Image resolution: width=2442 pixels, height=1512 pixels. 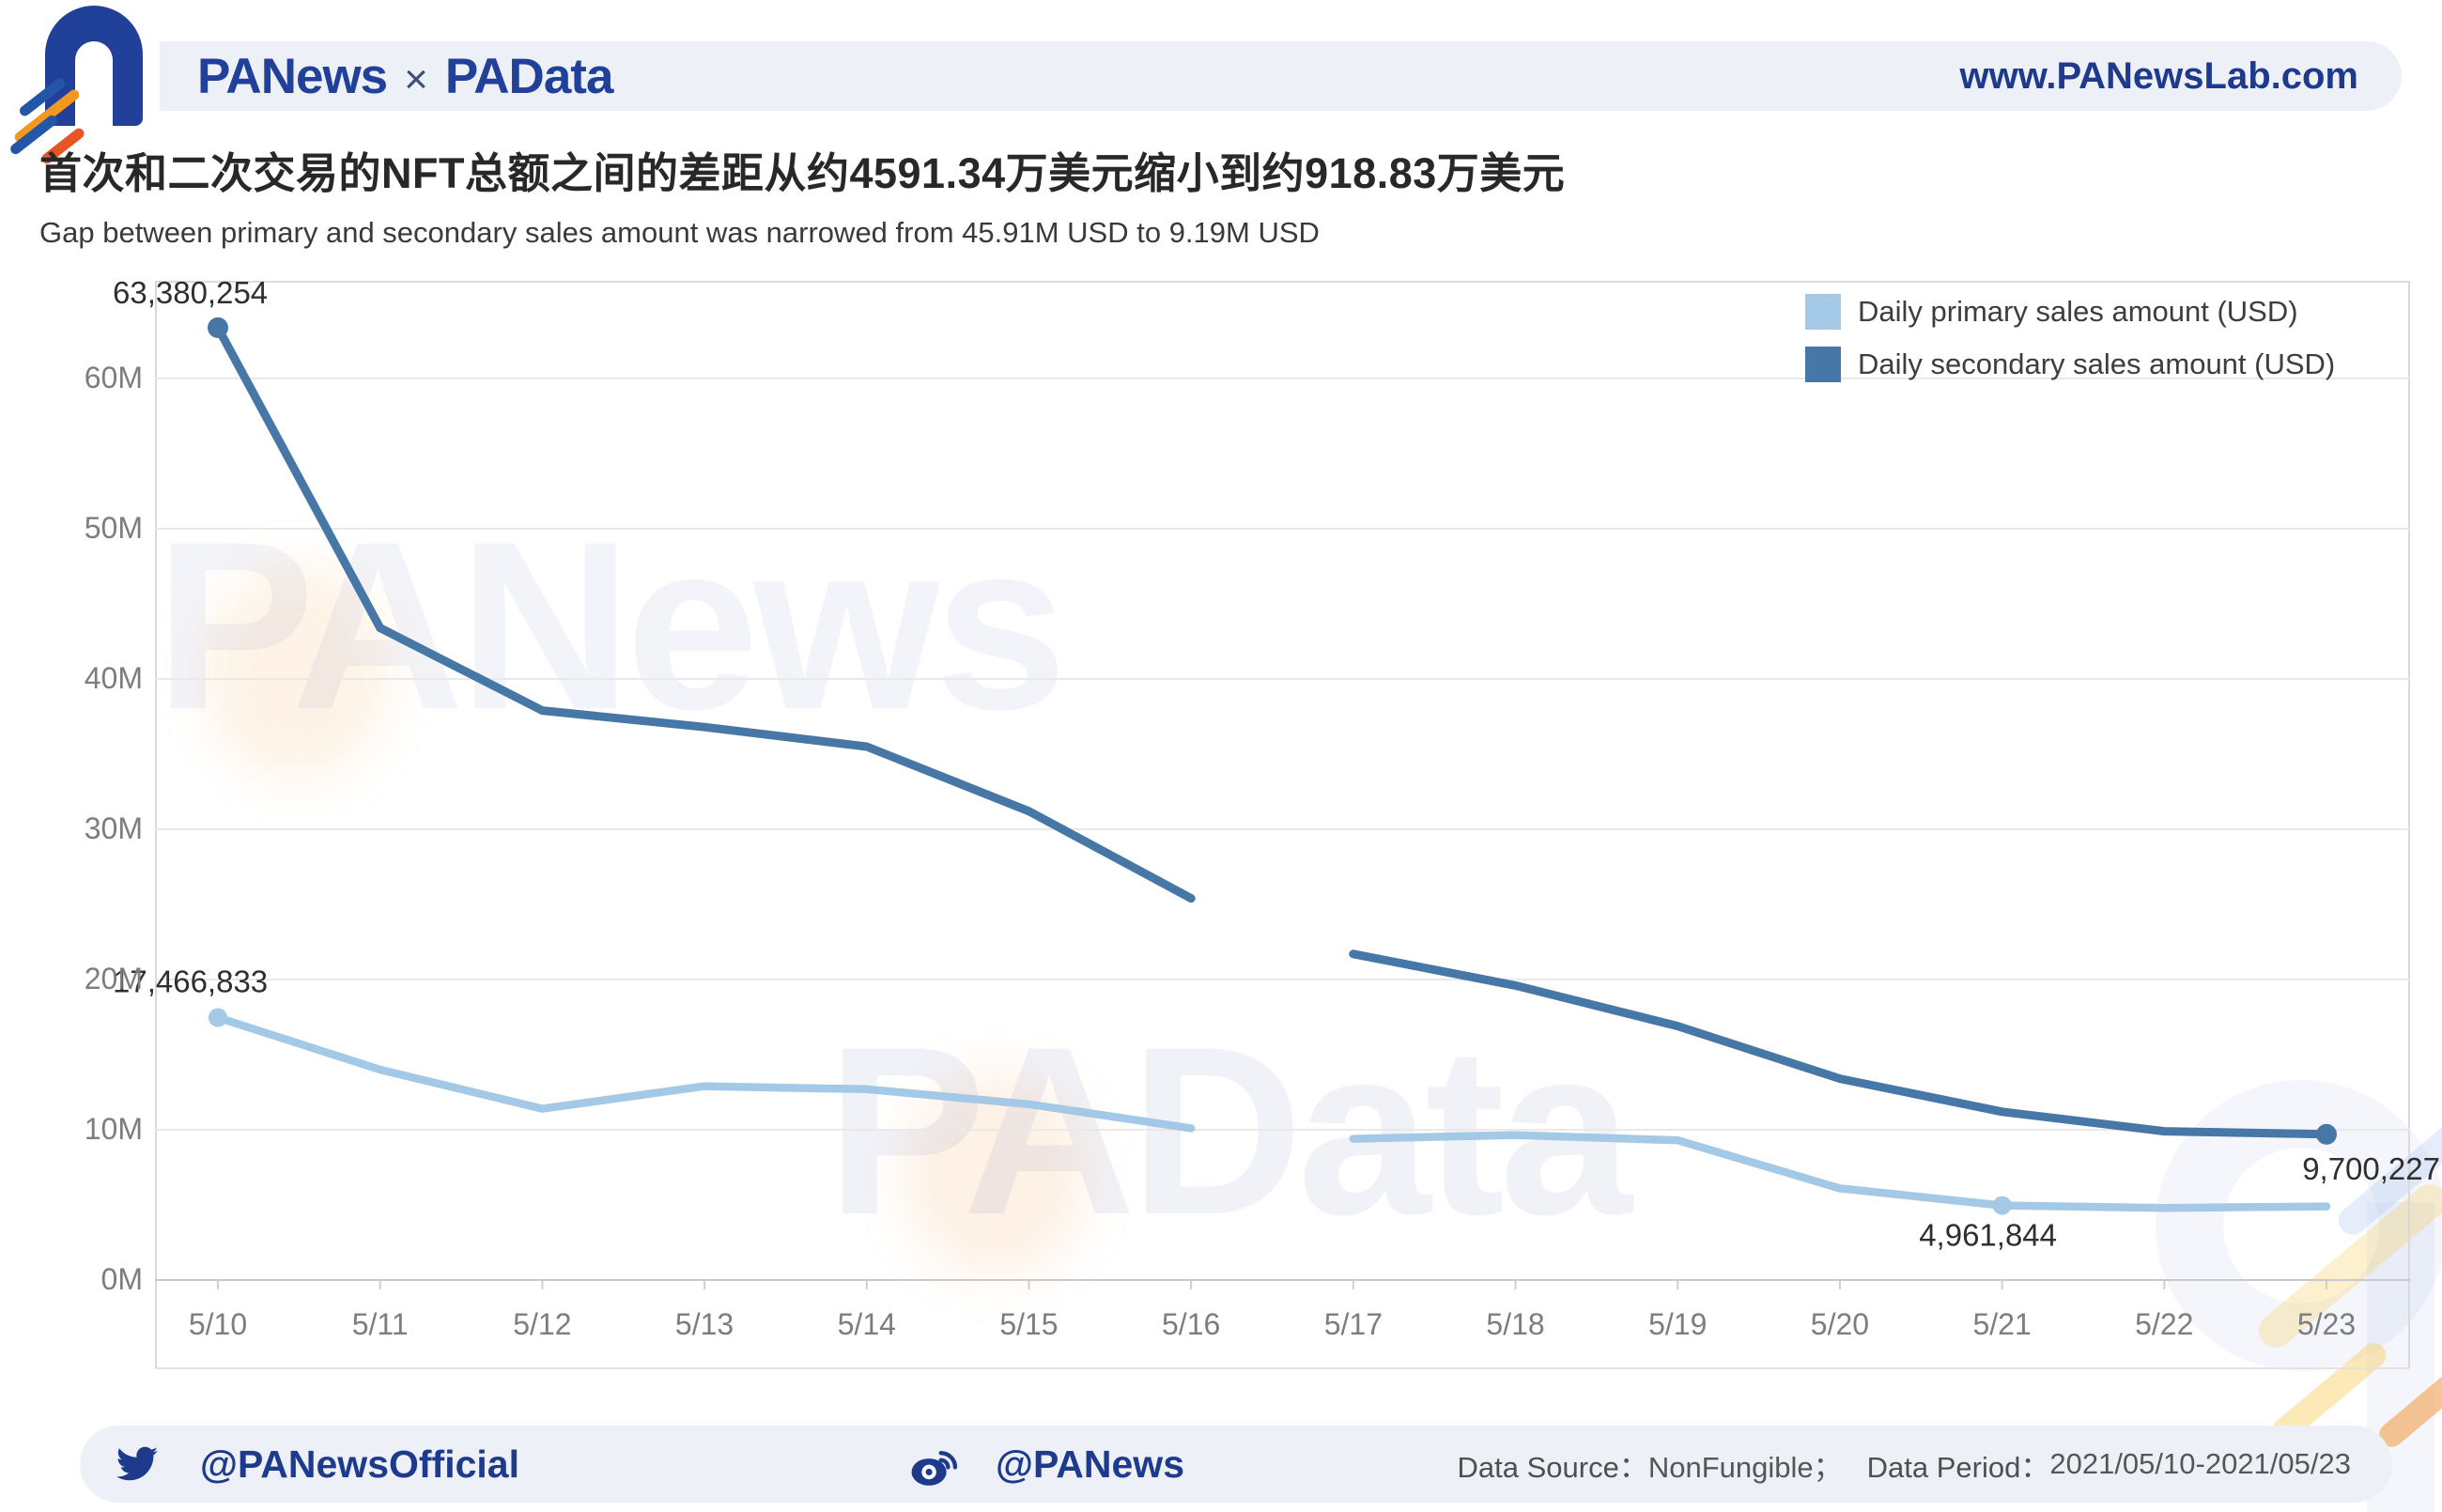 What do you see at coordinates (2001, 1324) in the screenshot?
I see `x-label-5/21: 5/21` at bounding box center [2001, 1324].